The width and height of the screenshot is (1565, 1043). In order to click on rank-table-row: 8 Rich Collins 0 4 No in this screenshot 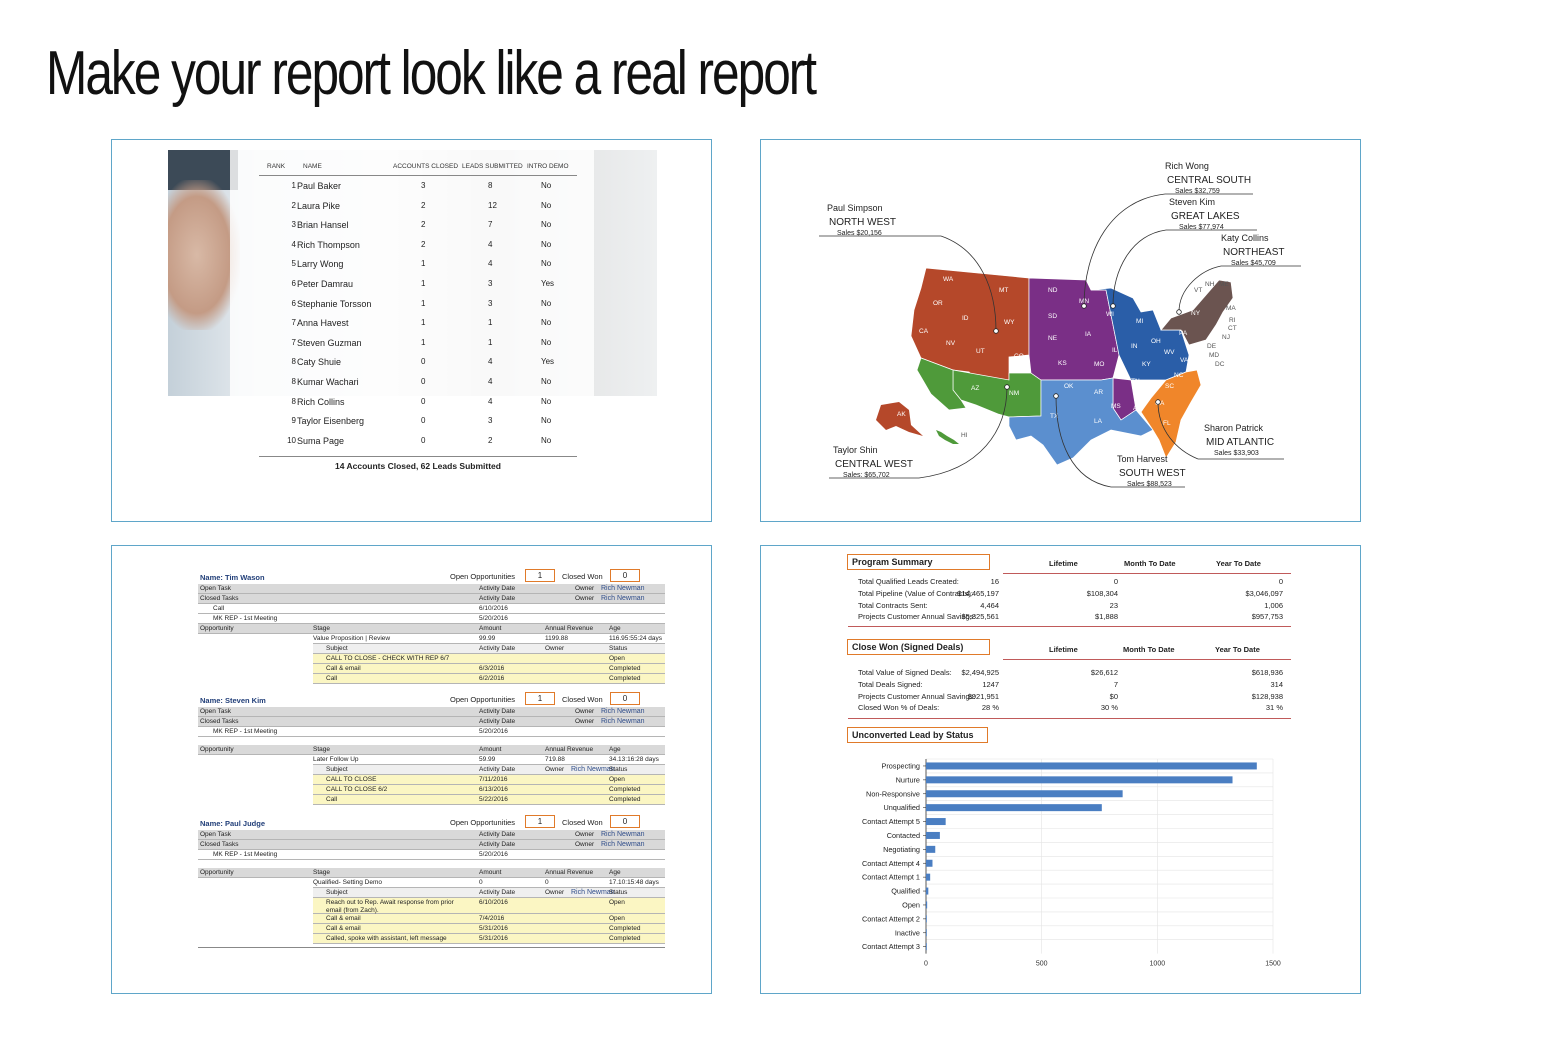, I will do `click(418, 402)`.